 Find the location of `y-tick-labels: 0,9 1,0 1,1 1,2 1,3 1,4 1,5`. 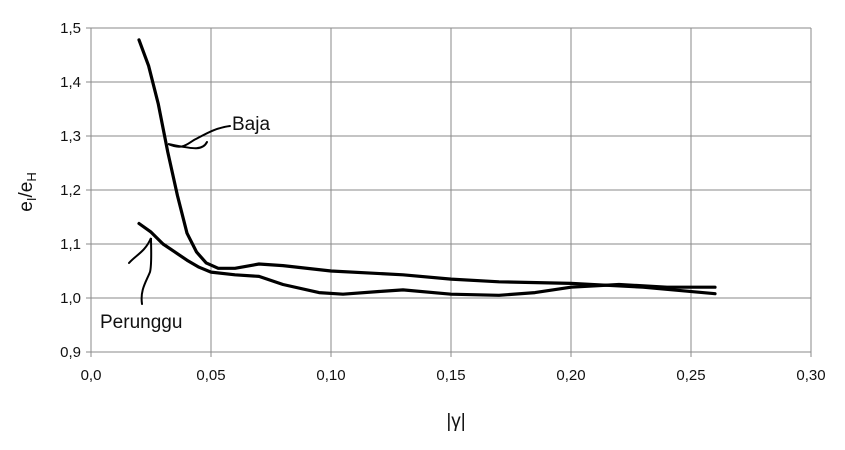

y-tick-labels: 0,9 1,0 1,1 1,2 1,3 1,4 1,5 is located at coordinates (70, 190).